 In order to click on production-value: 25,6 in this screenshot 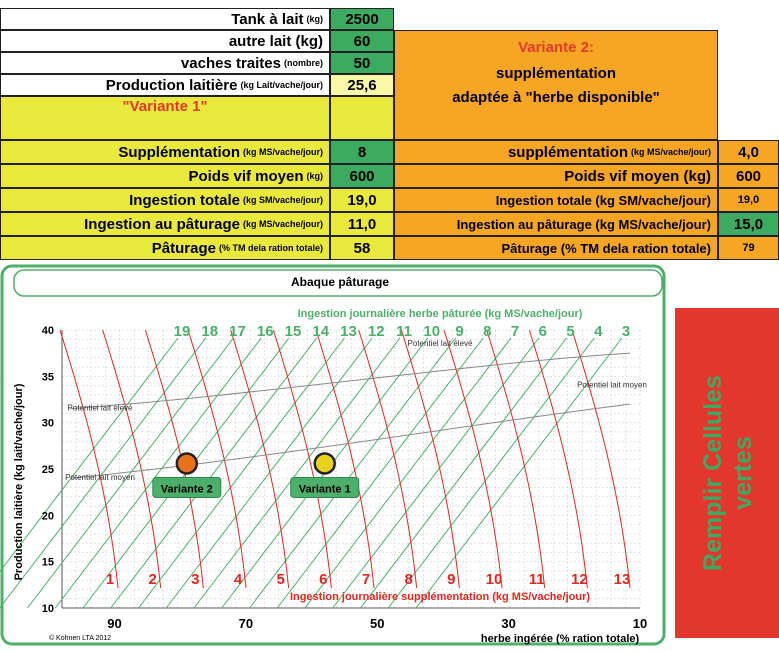, I will do `click(362, 85)`.